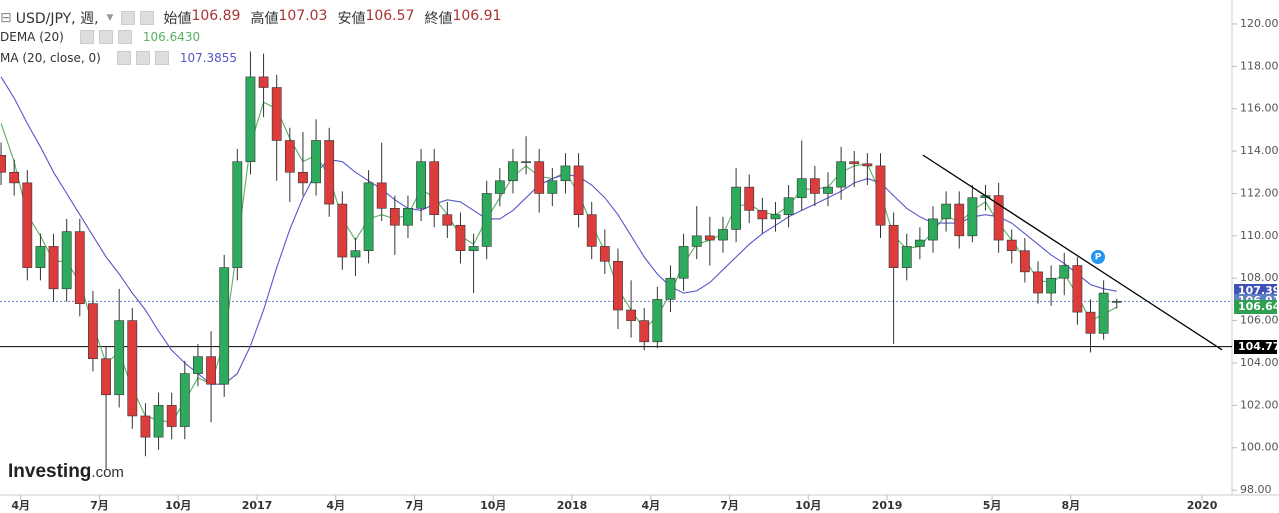  I want to click on x-tick-label: 2017, so click(257, 505).